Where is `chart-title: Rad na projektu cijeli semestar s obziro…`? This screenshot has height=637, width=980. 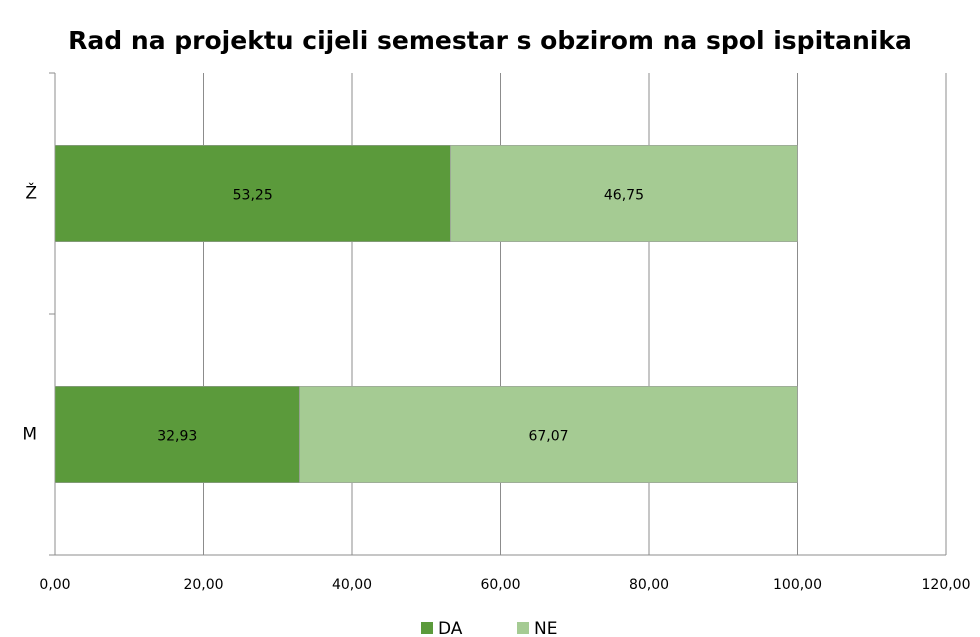 chart-title: Rad na projektu cijeli semestar s obziro… is located at coordinates (490, 40).